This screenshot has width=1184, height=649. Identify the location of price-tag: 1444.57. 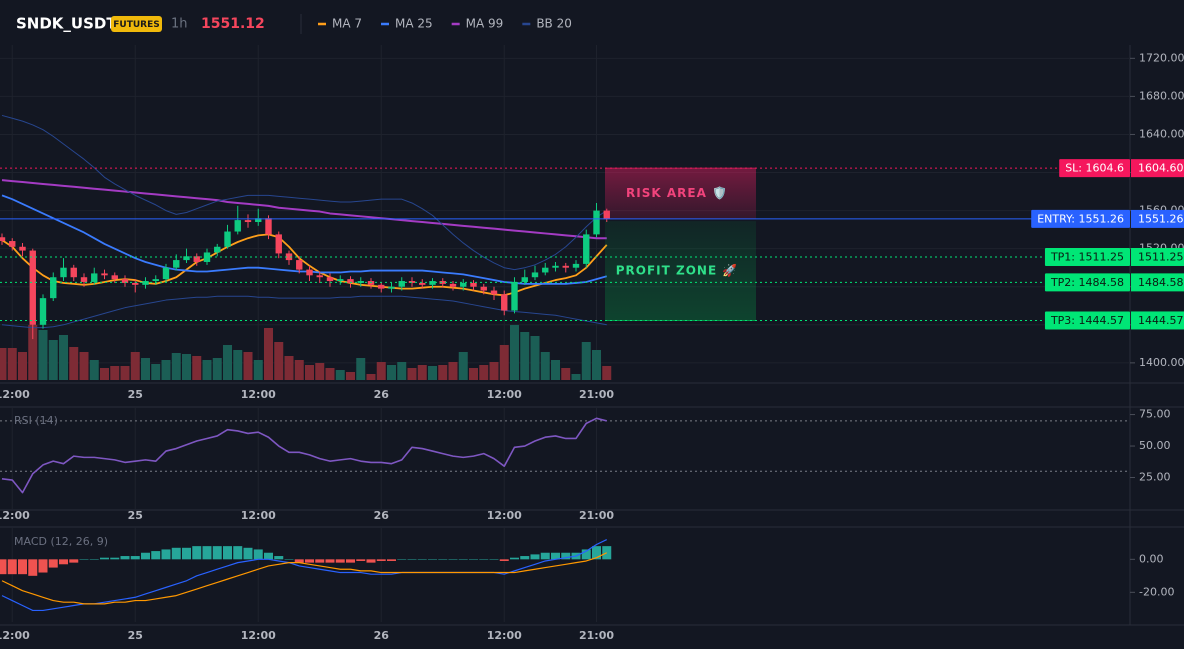
(1161, 320).